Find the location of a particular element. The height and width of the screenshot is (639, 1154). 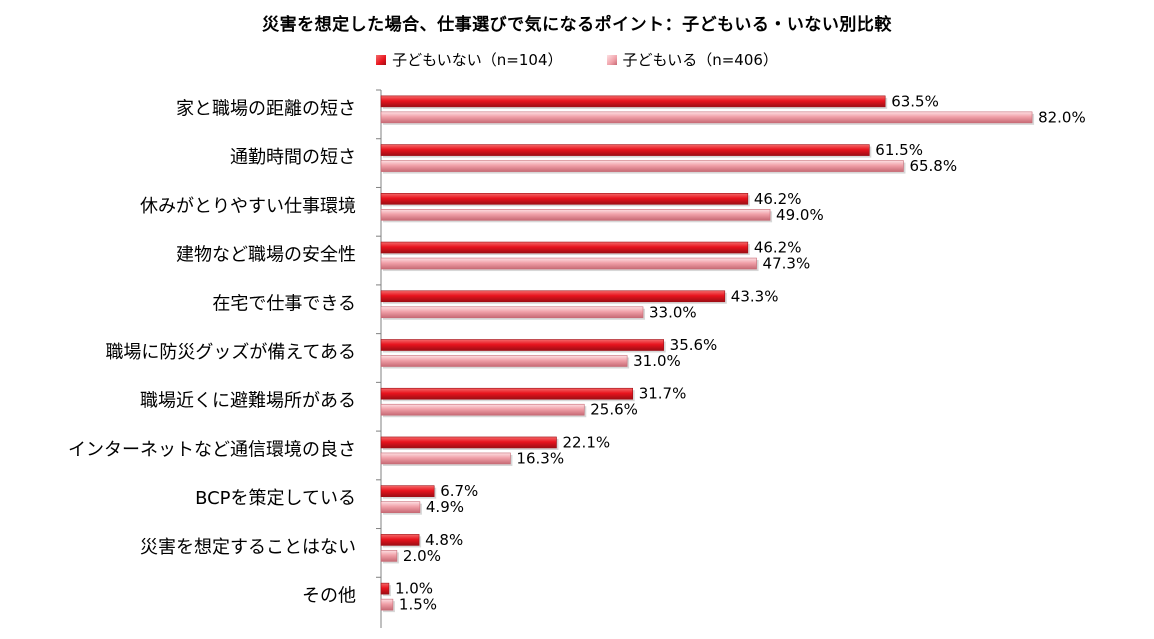

category-label: BCPを策定している is located at coordinates (275, 498).